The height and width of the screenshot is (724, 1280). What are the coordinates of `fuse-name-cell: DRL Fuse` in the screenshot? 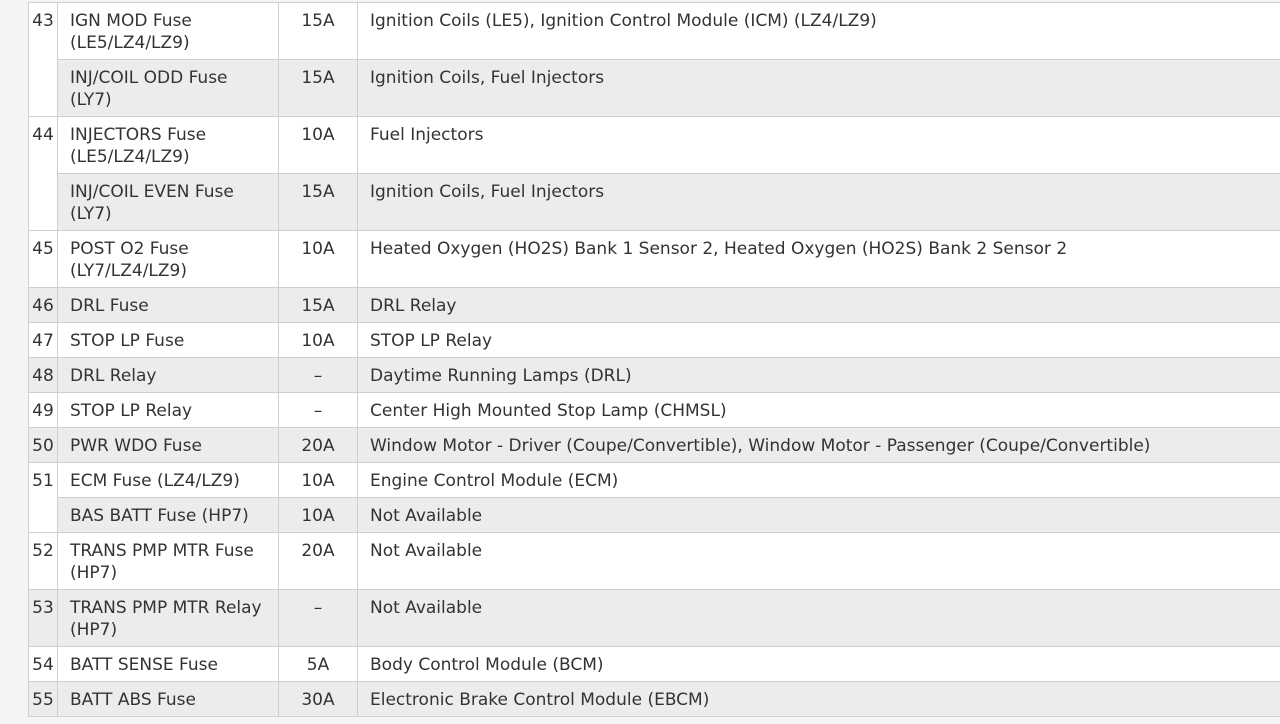 It's located at (168, 305).